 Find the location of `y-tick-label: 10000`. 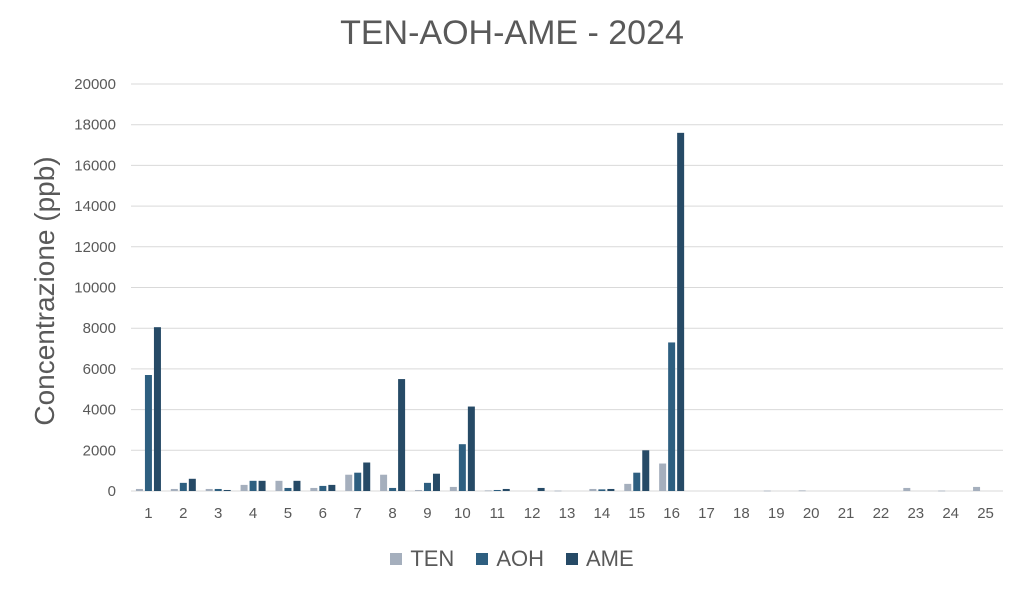

y-tick-label: 10000 is located at coordinates (95, 288).